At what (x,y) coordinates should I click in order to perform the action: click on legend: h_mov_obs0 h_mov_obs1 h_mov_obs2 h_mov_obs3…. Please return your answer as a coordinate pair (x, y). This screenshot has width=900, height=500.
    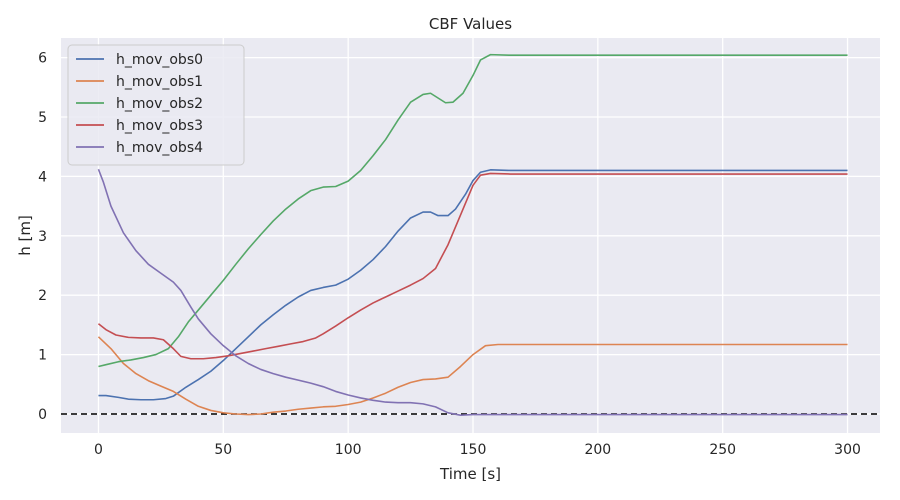
    Looking at the image, I should click on (156, 105).